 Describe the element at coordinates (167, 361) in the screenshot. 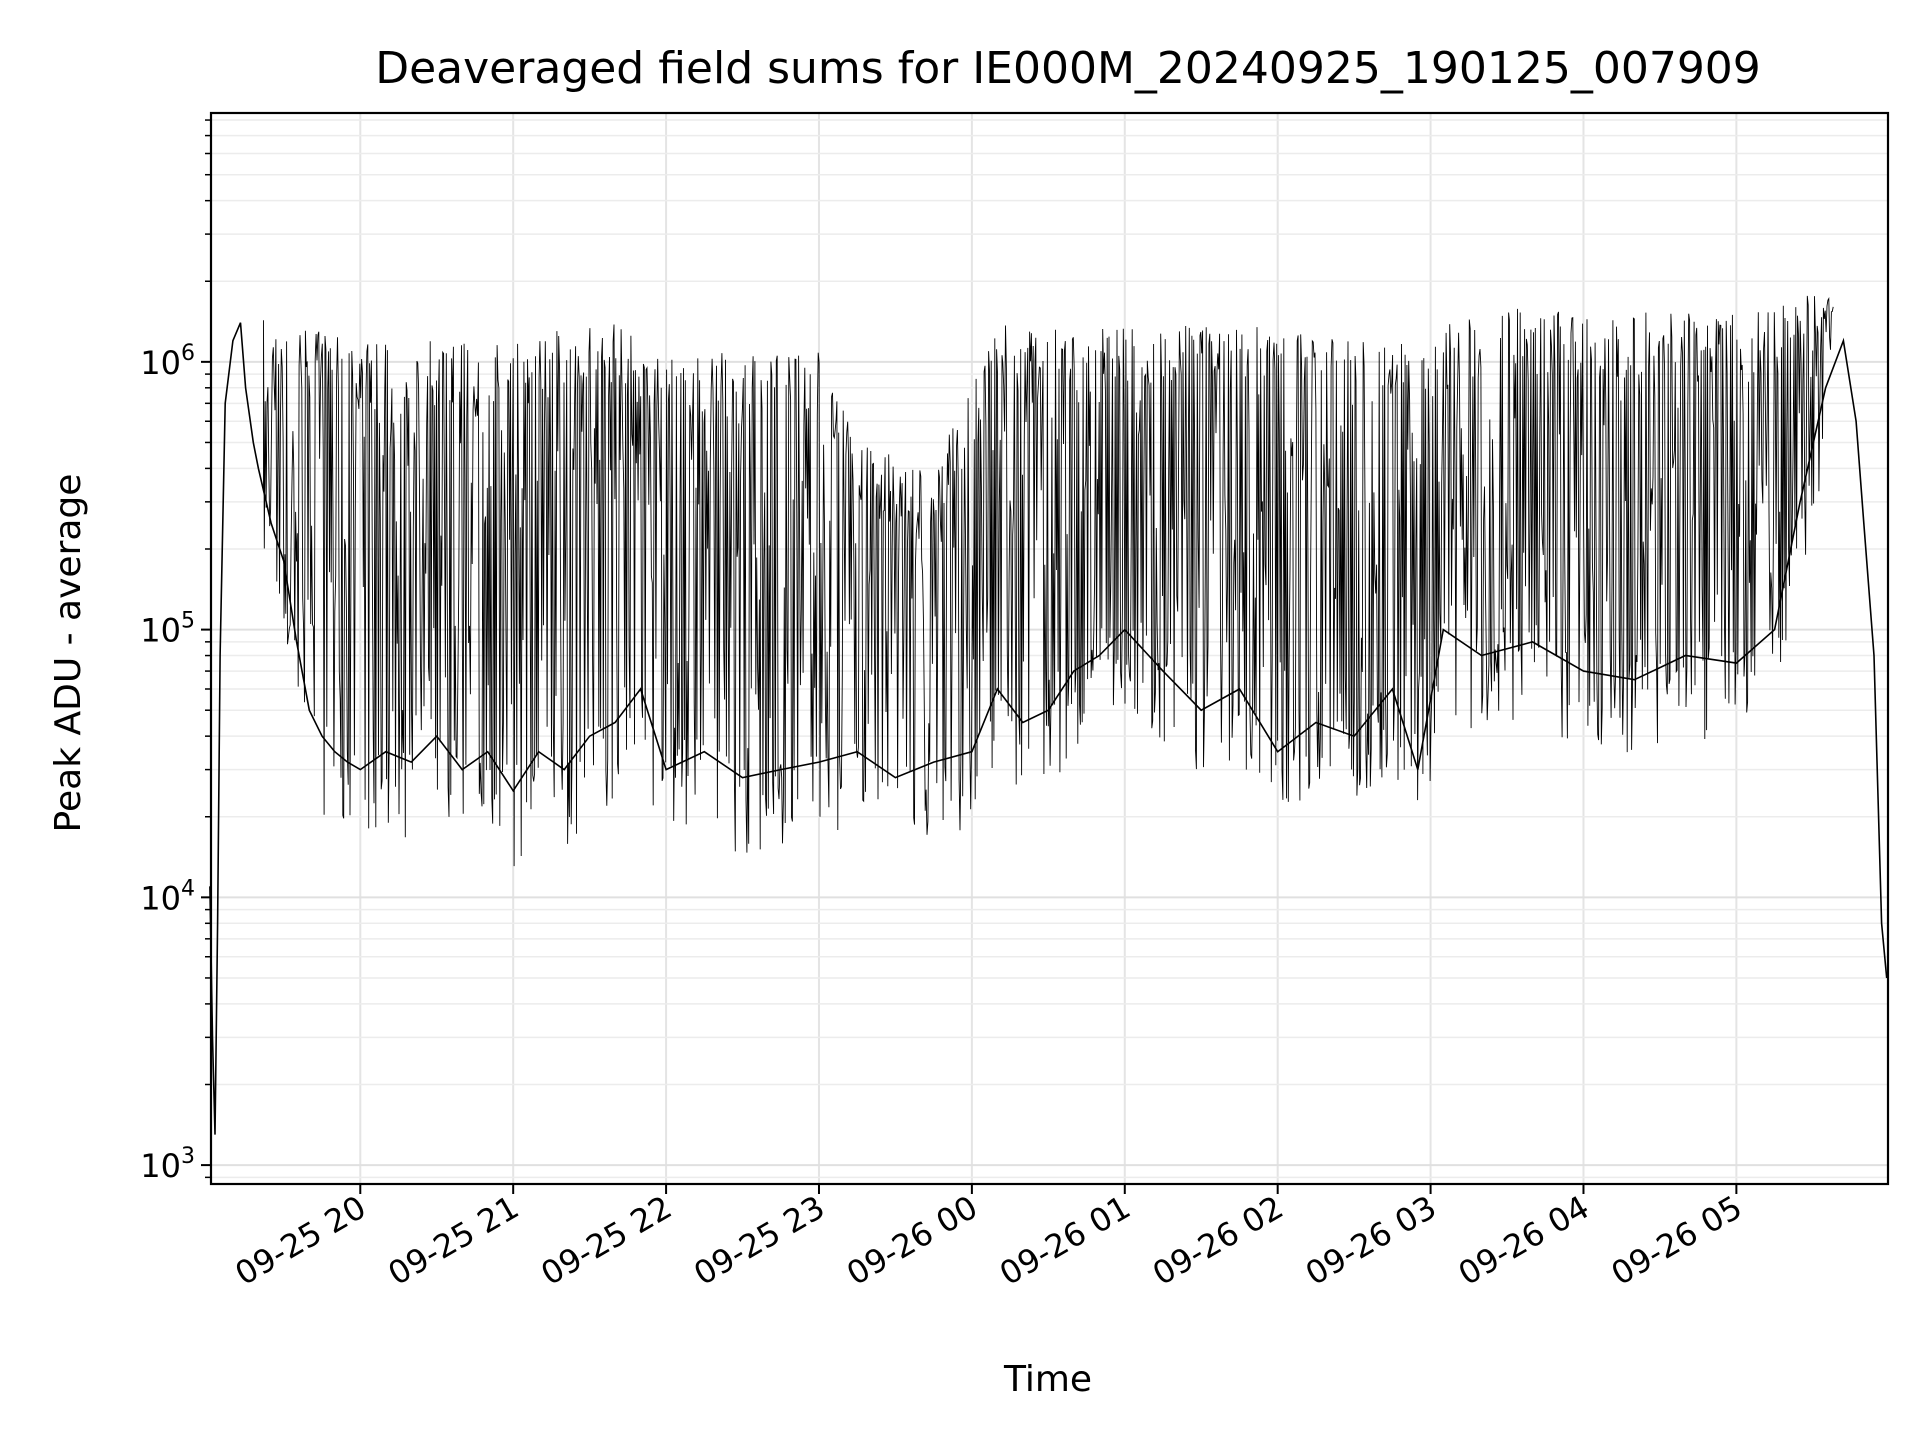

I see `y-tick-label: 106` at that location.